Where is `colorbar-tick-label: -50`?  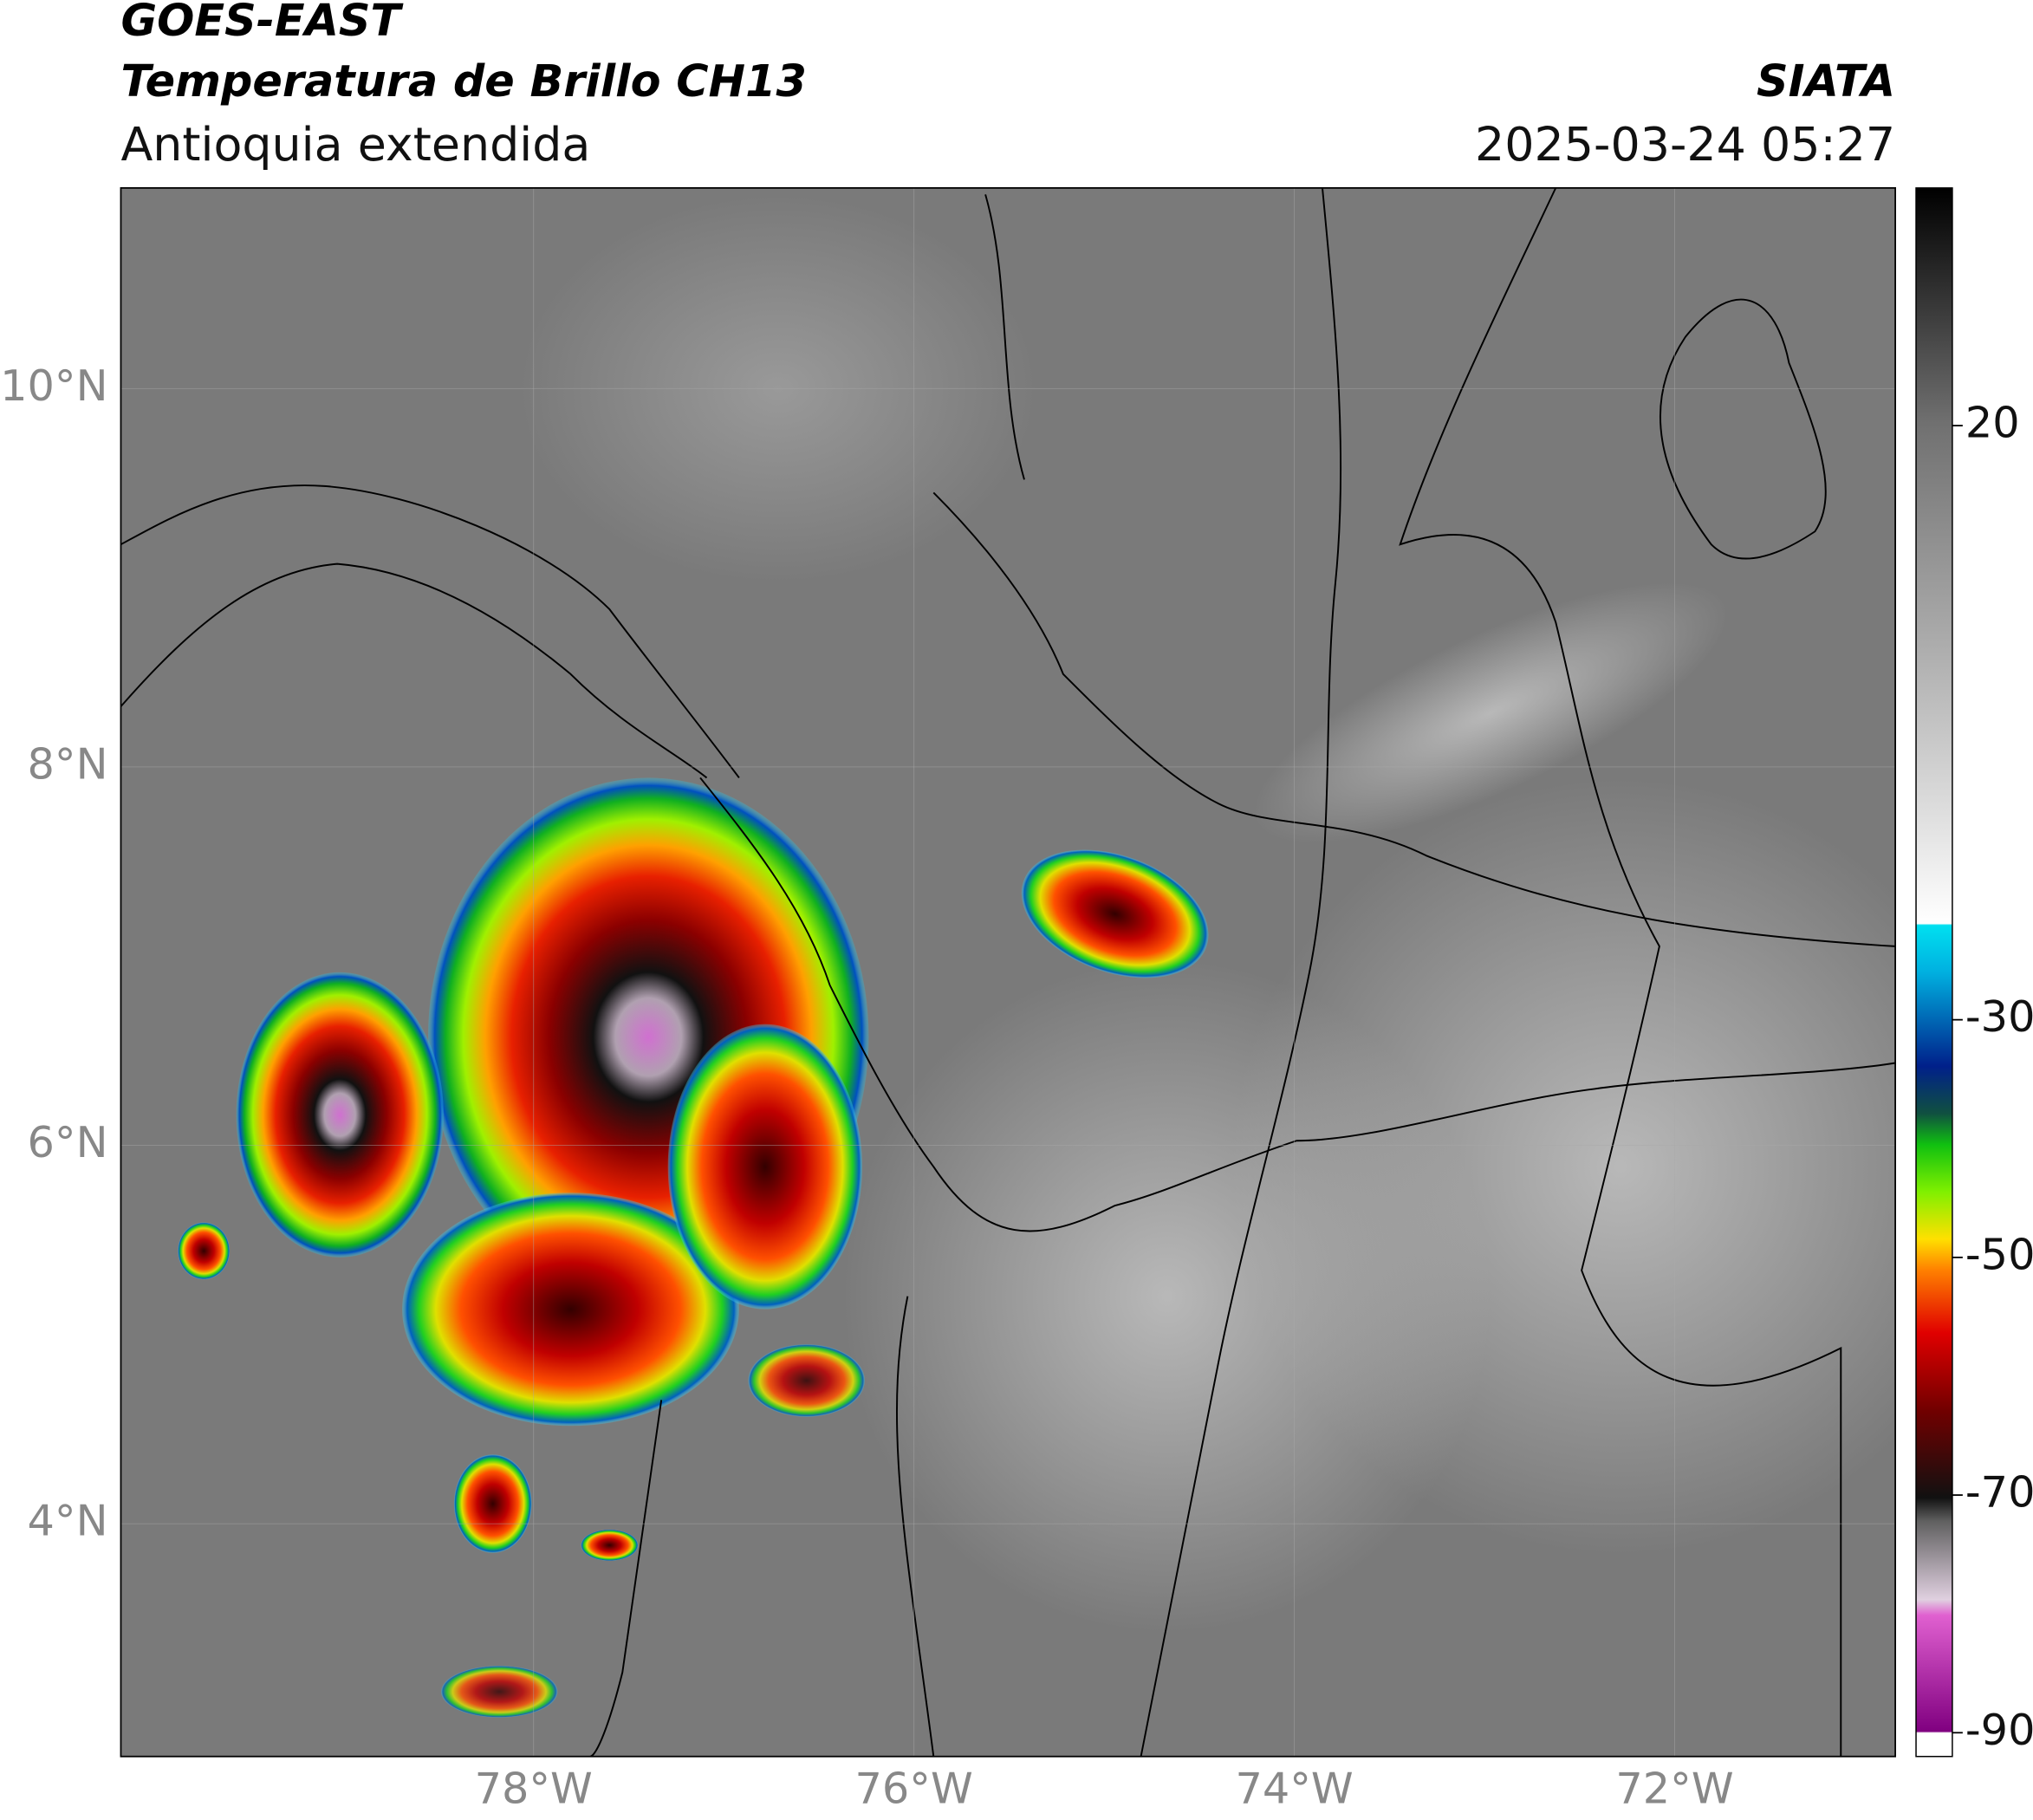 colorbar-tick-label: -50 is located at coordinates (1999, 1254).